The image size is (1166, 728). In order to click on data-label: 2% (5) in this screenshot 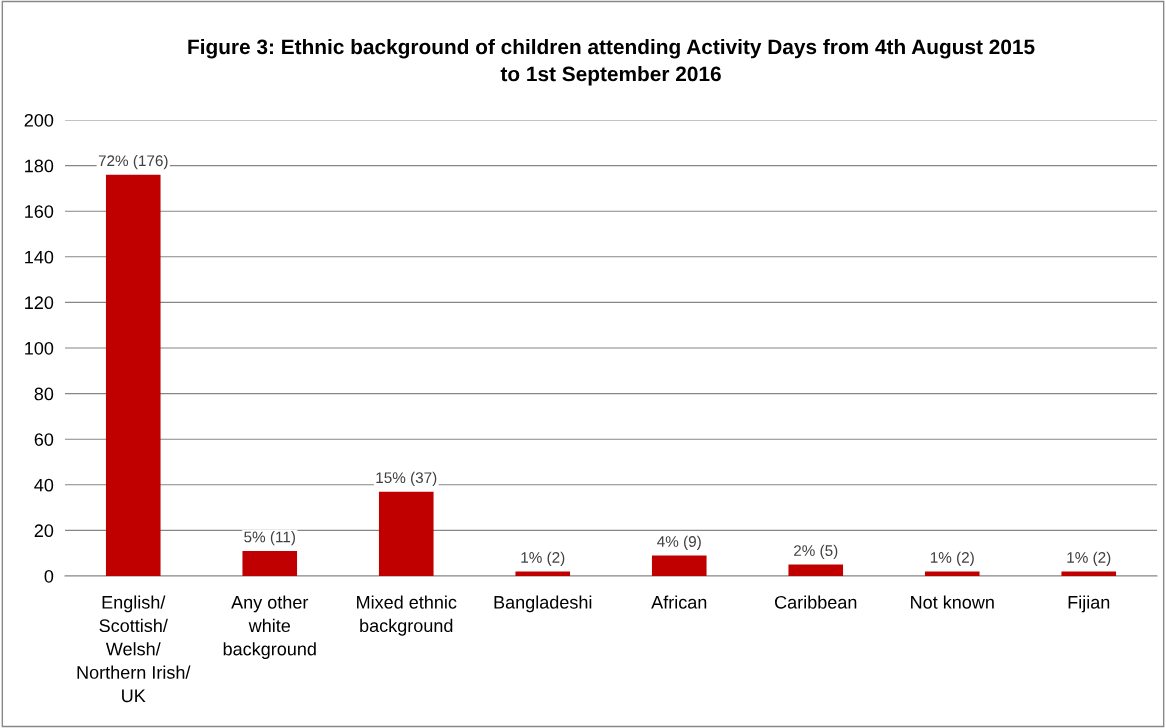, I will do `click(816, 552)`.